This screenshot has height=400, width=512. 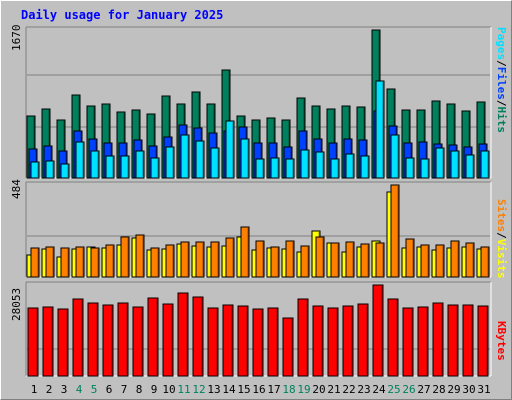 I want to click on day-label-2: 2, so click(x=49, y=389).